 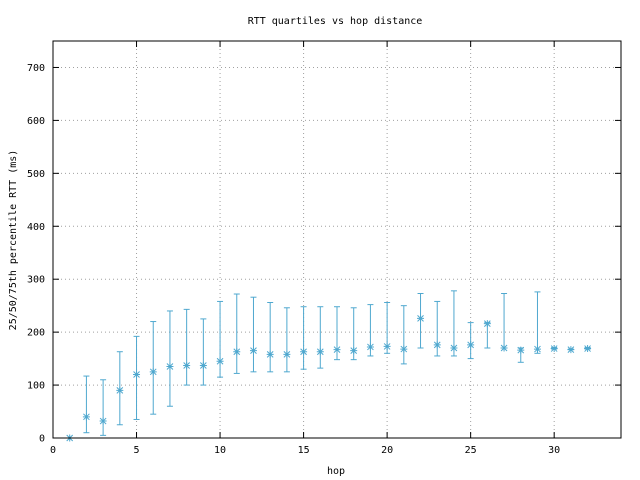 I want to click on y-tick-label: 300, so click(x=36, y=280).